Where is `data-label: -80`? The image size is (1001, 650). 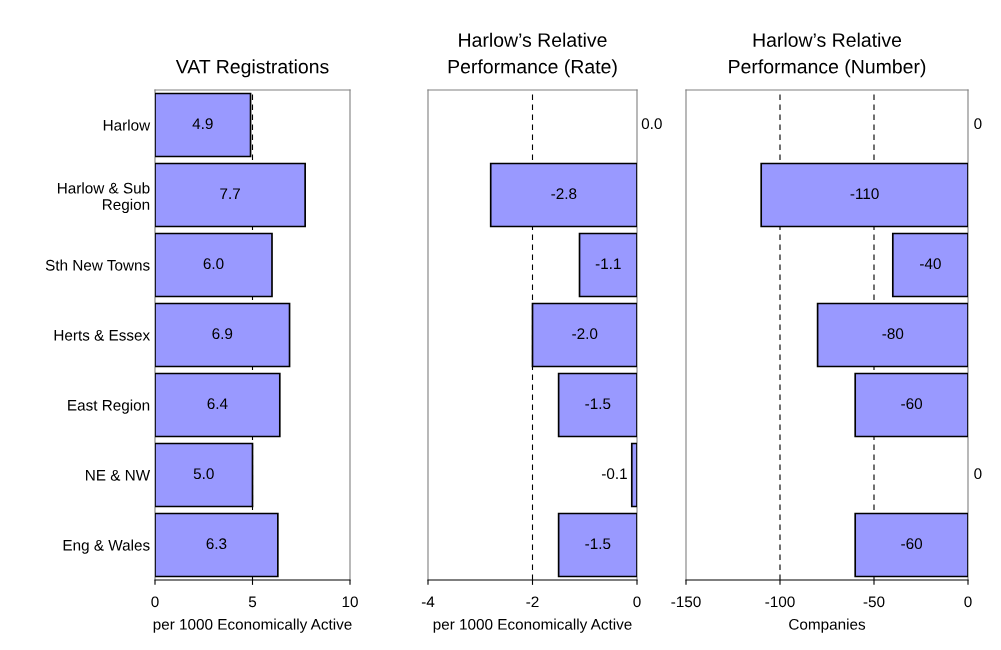 data-label: -80 is located at coordinates (893, 334).